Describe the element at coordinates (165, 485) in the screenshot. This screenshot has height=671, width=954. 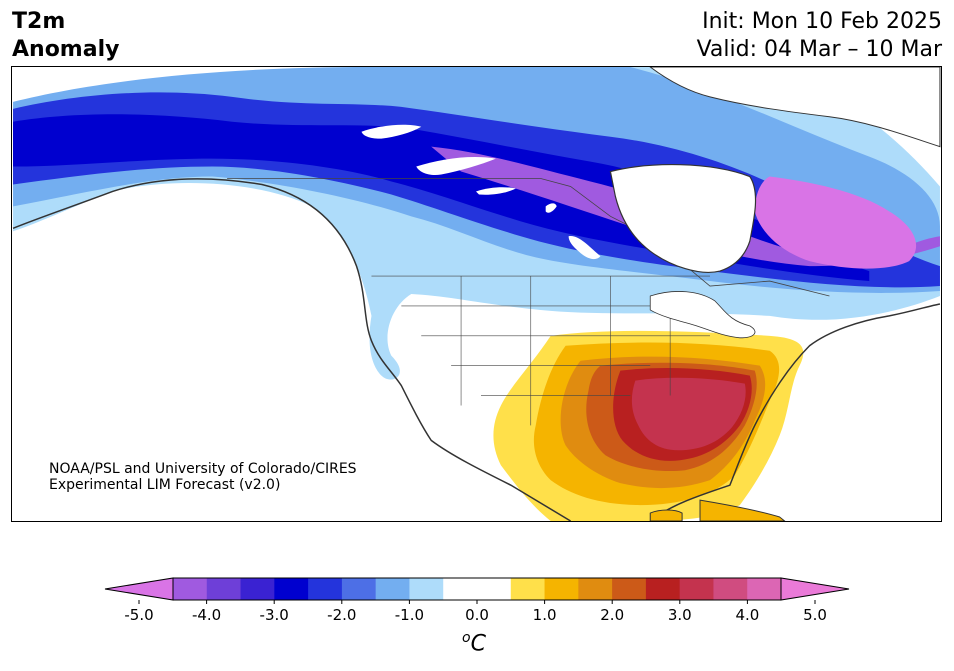
I see `credit-line-2: Experimental LIM Forecast (v2.0)` at that location.